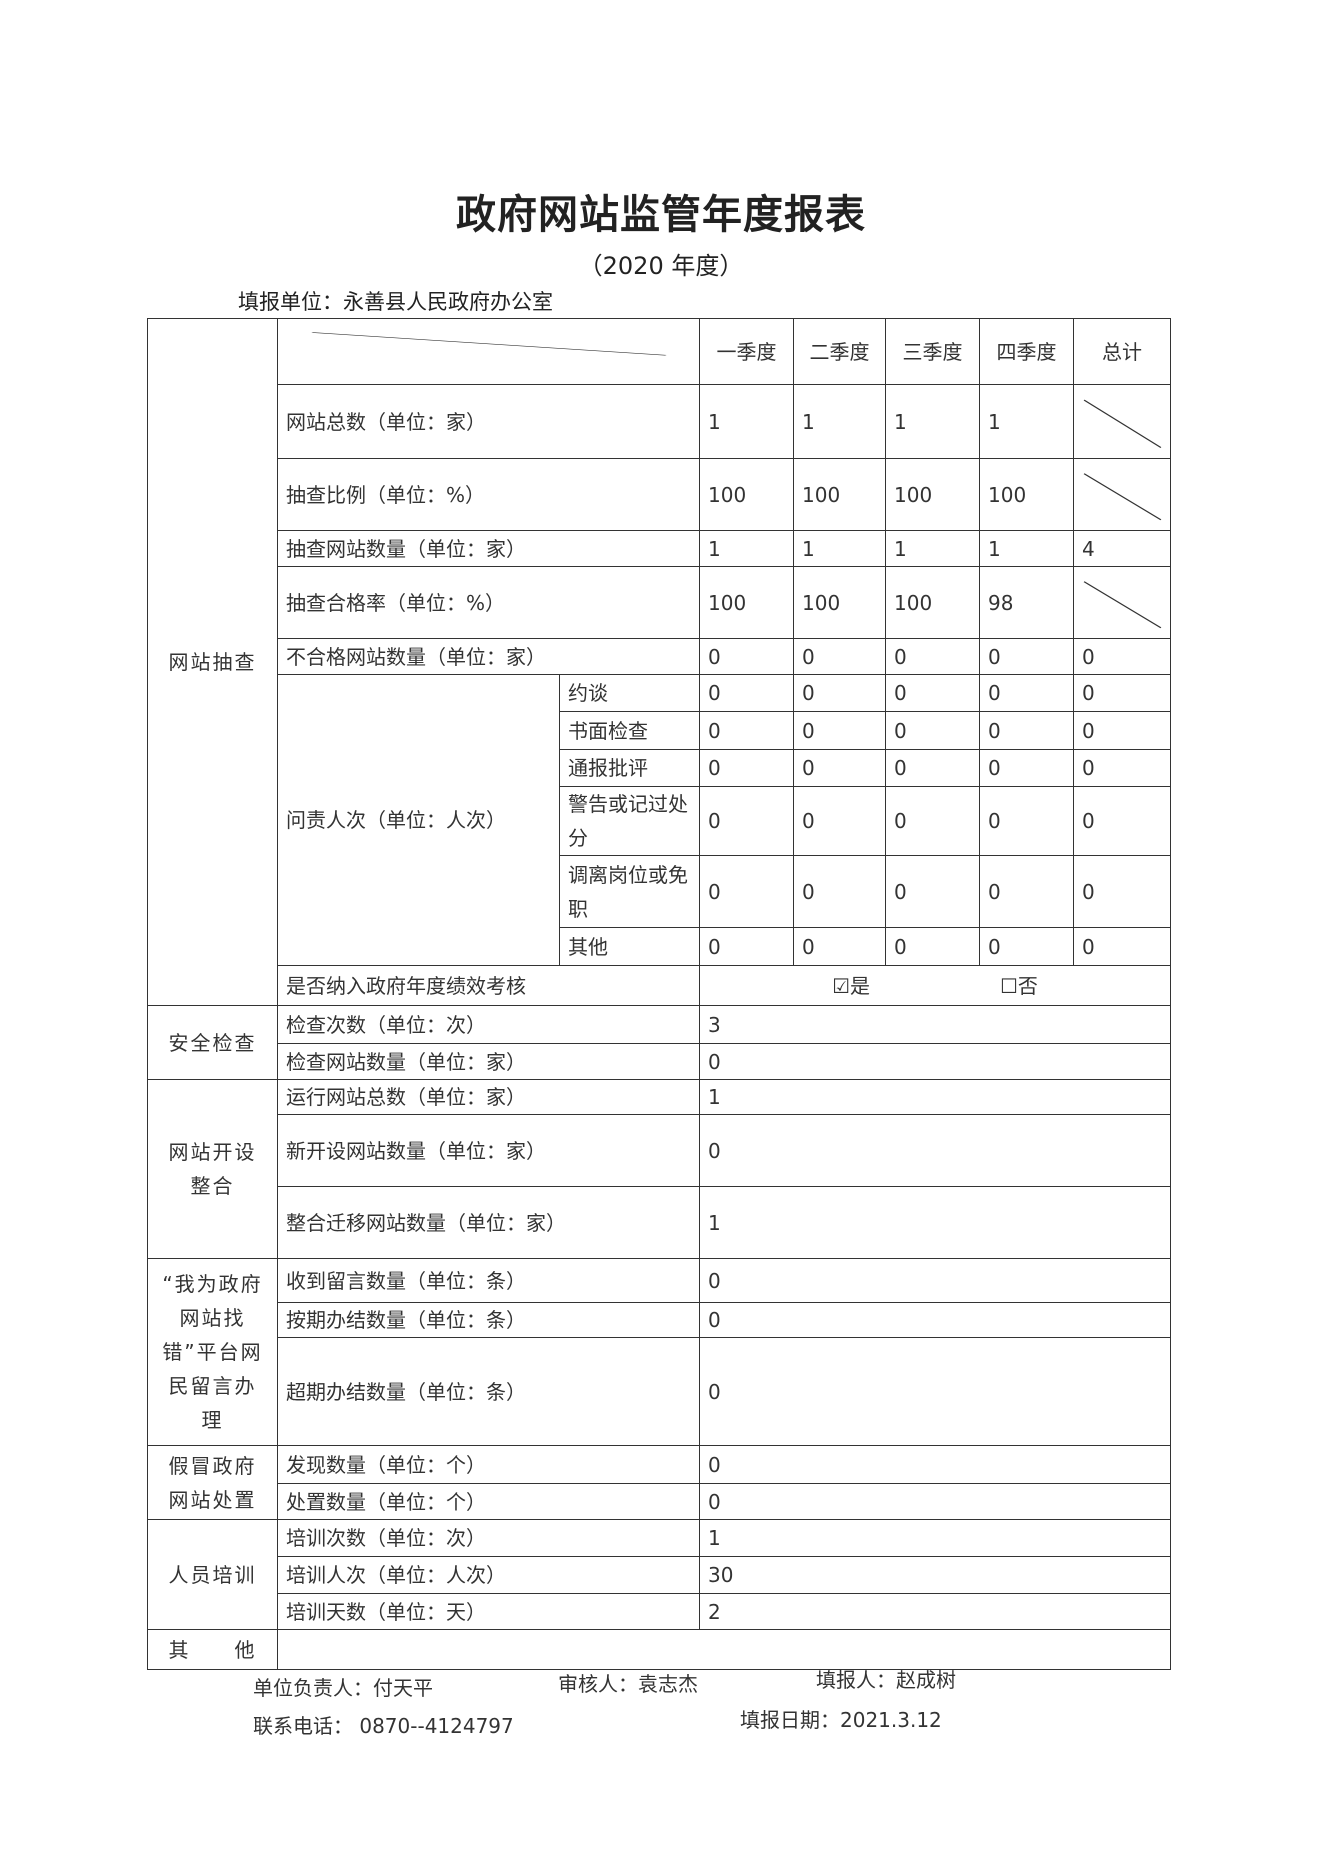 This screenshot has width=1322, height=1869. What do you see at coordinates (1019, 985) in the screenshot?
I see `checkbox-no: ☐否` at bounding box center [1019, 985].